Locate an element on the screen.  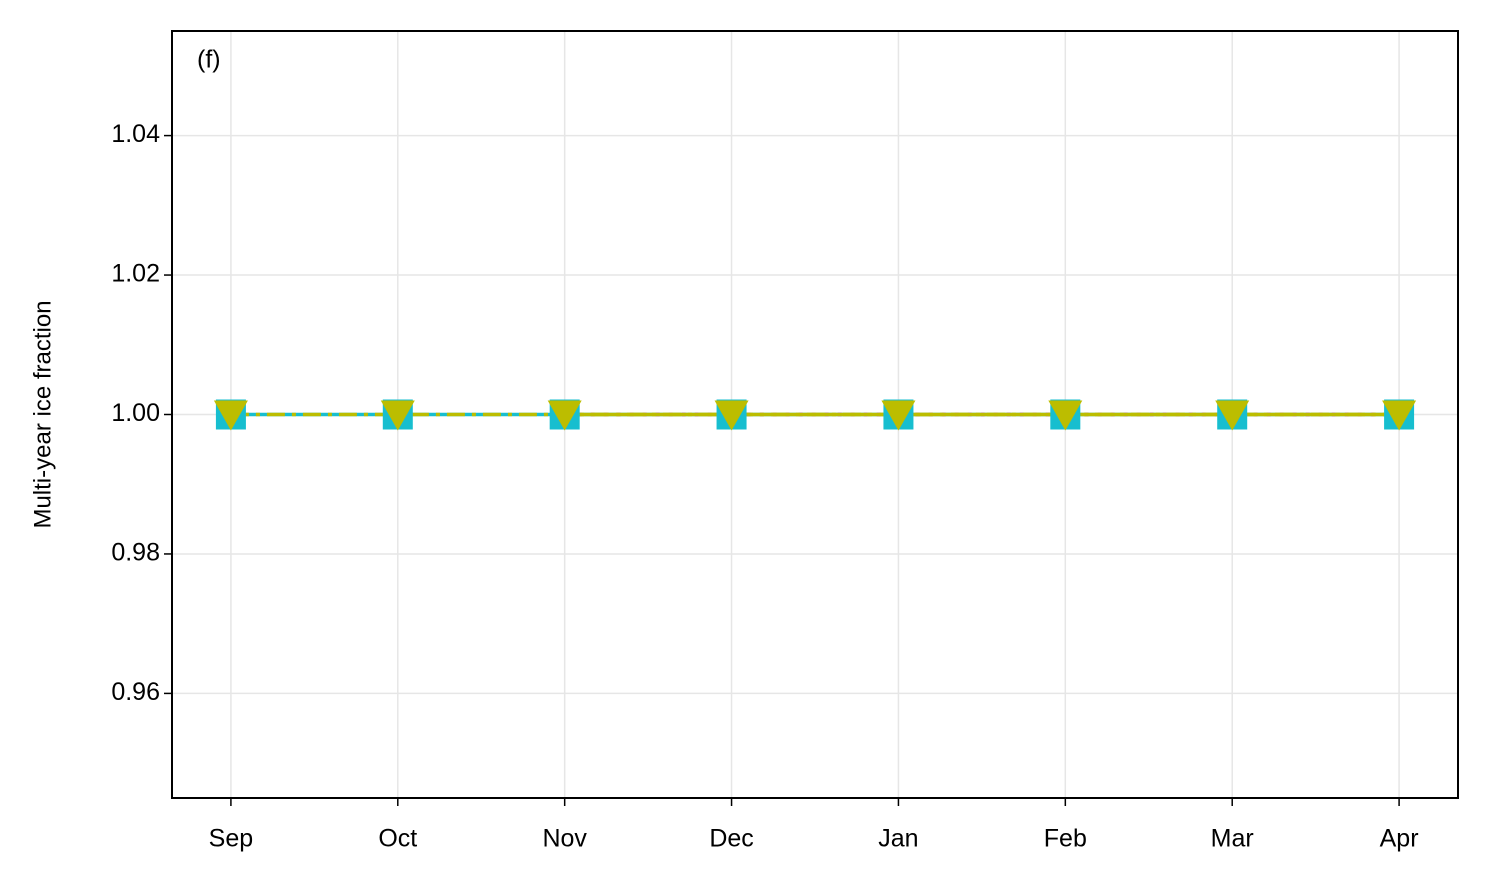
x-tick-label: Nov is located at coordinates (564, 839).